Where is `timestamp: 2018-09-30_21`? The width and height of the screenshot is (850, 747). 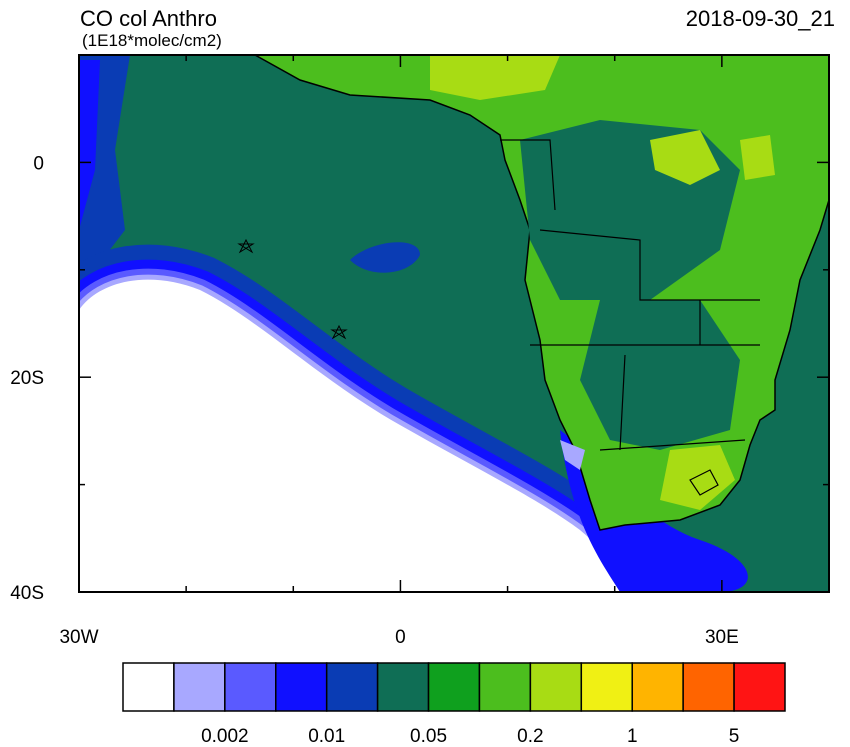 timestamp: 2018-09-30_21 is located at coordinates (760, 18).